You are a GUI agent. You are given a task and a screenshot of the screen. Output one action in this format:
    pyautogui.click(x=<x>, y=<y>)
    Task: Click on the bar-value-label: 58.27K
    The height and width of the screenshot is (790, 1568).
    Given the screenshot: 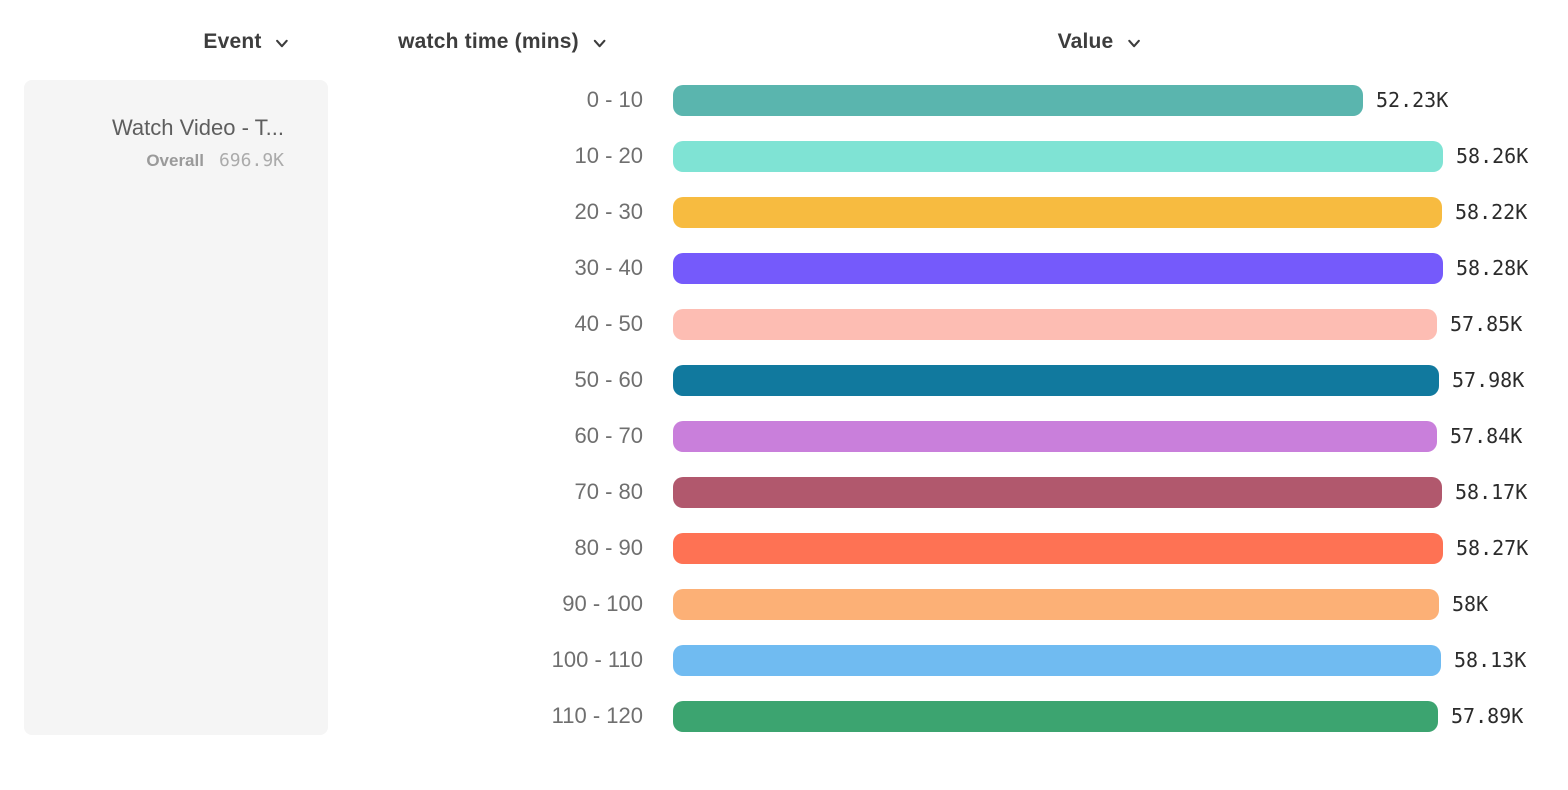 What is the action you would take?
    pyautogui.click(x=1492, y=548)
    